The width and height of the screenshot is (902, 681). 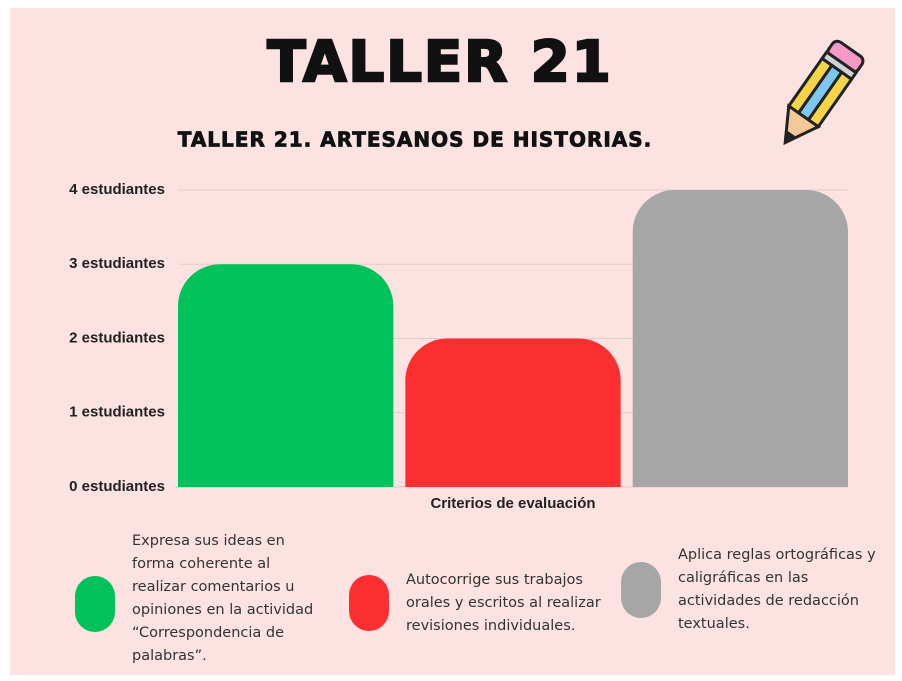 What do you see at coordinates (117, 412) in the screenshot?
I see `y-tick-label: 1 estudiantes` at bounding box center [117, 412].